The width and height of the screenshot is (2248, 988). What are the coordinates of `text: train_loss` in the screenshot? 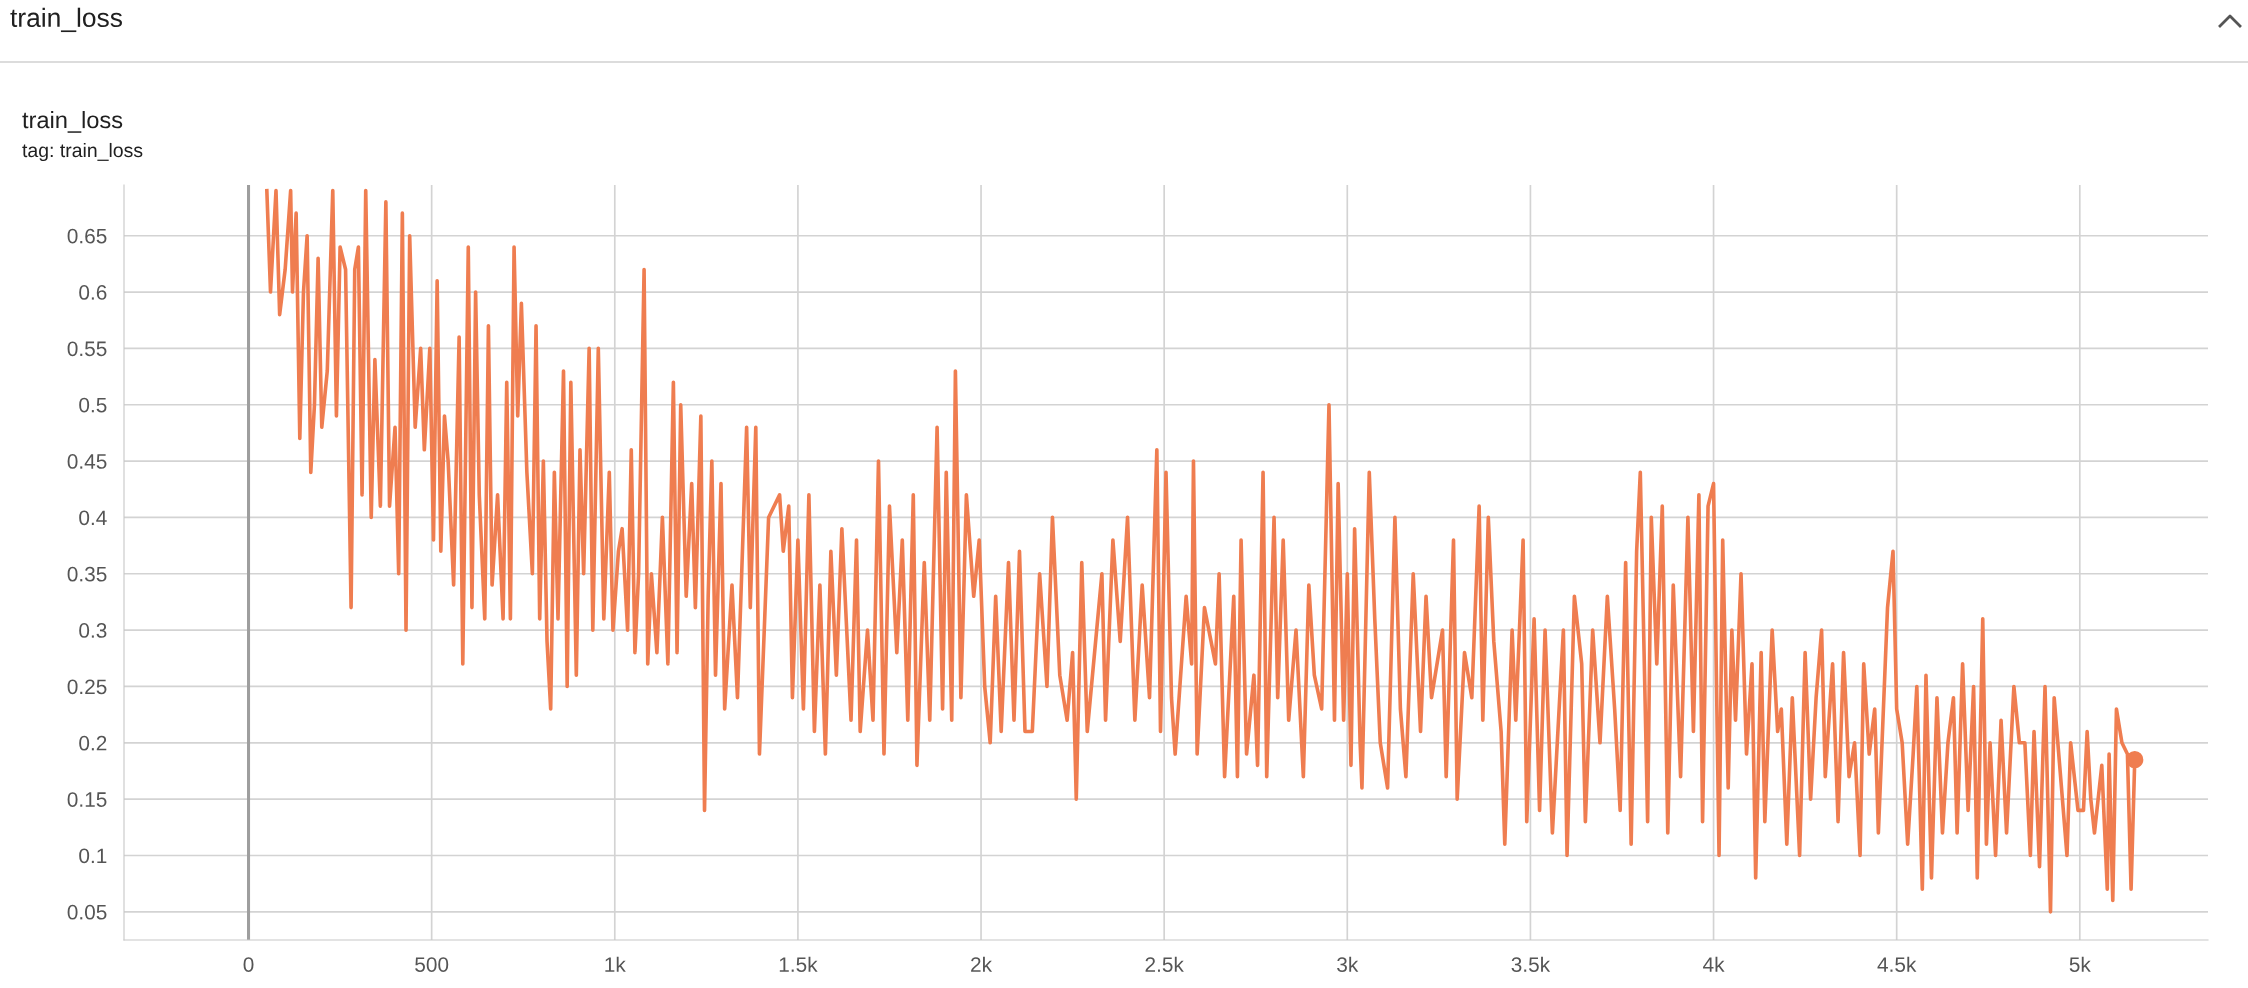 It's located at (66, 20).